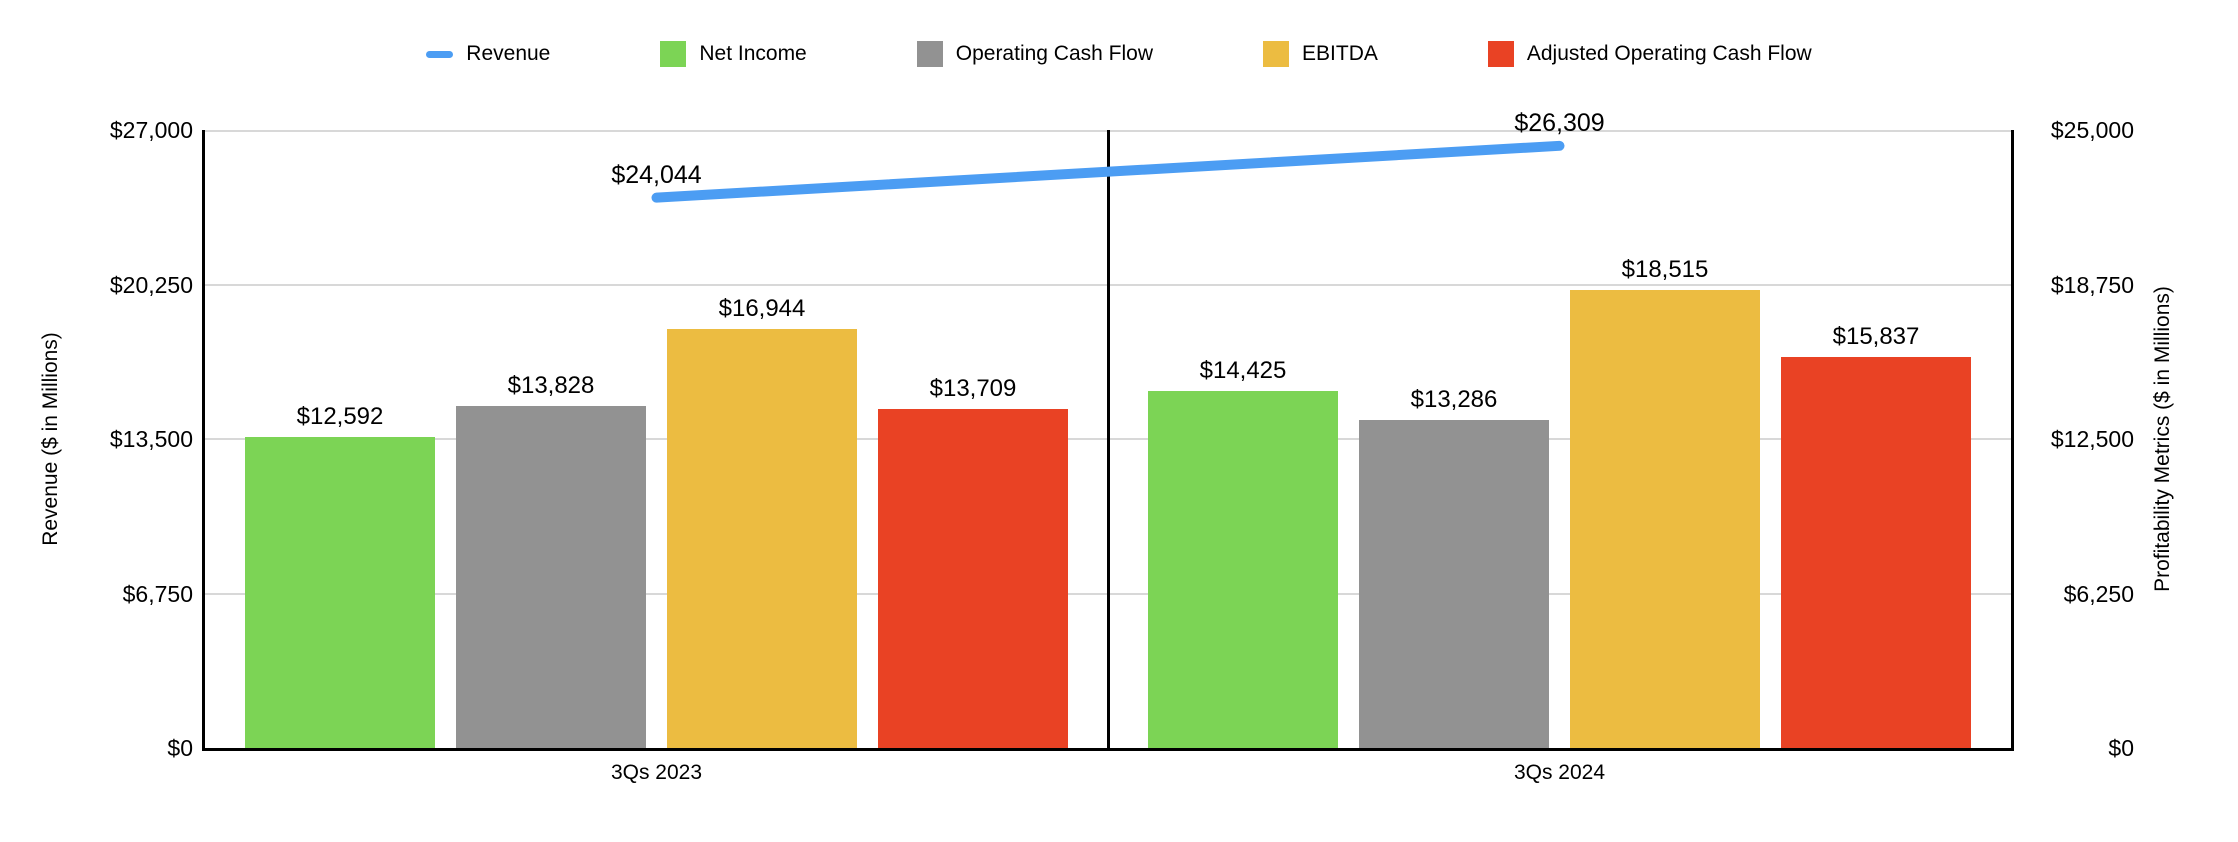  Describe the element at coordinates (151, 284) in the screenshot. I see `y-tick-label: $20,250` at that location.